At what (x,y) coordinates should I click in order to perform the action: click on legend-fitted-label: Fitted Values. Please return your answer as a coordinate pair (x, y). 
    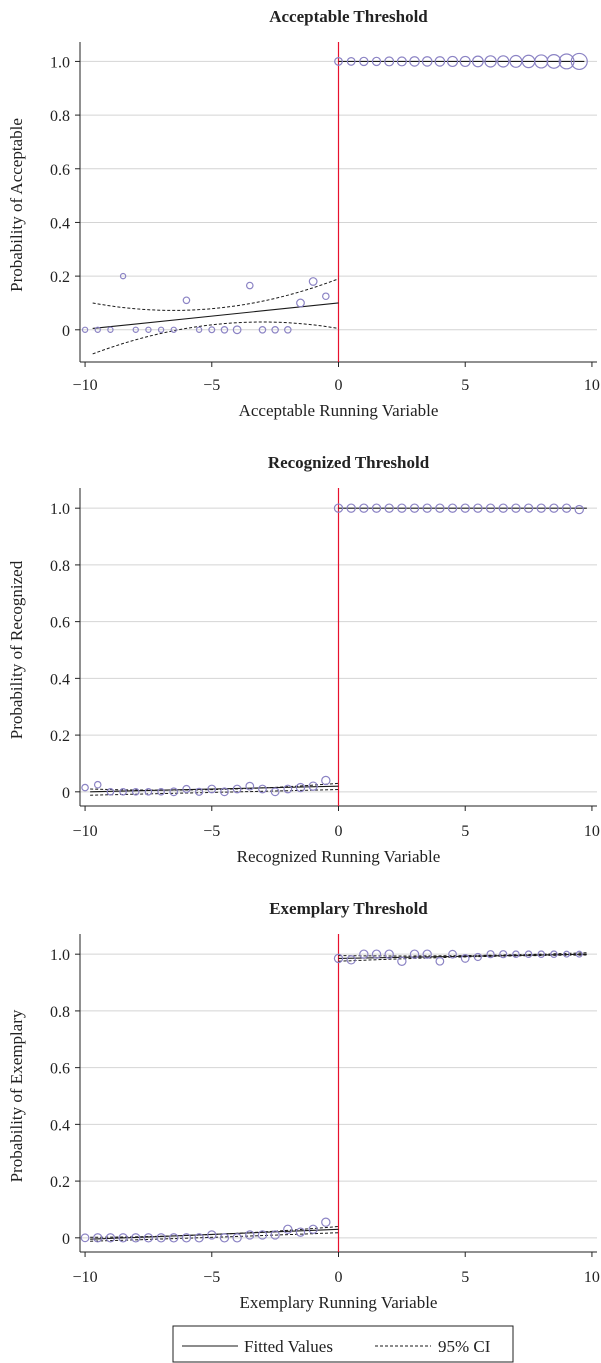
    Looking at the image, I should click on (288, 1346).